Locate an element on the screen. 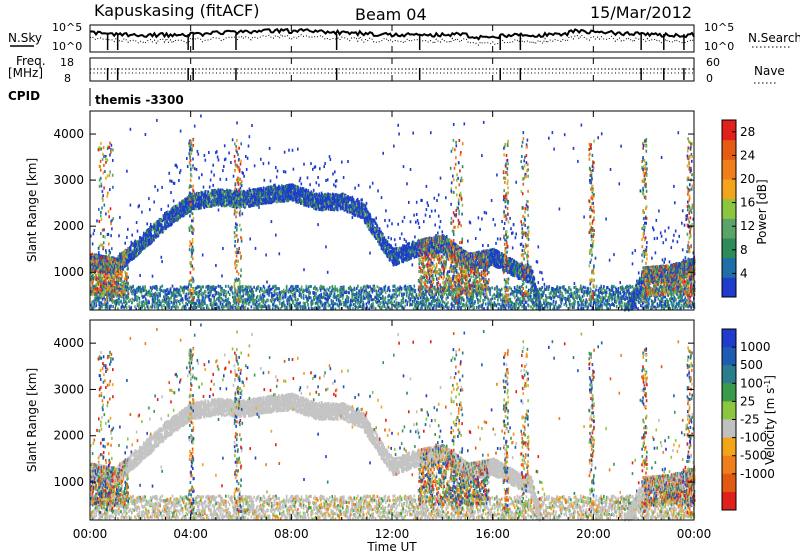 The width and height of the screenshot is (800, 554). noise-left-tick-bottom: 10^0 is located at coordinates (67, 46).